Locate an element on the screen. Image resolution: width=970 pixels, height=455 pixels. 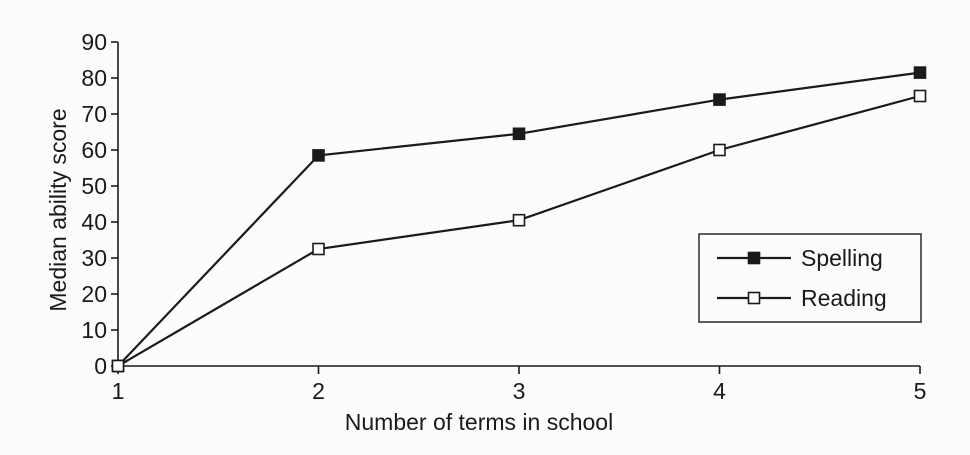
x-tick-label: 1 is located at coordinates (118, 391).